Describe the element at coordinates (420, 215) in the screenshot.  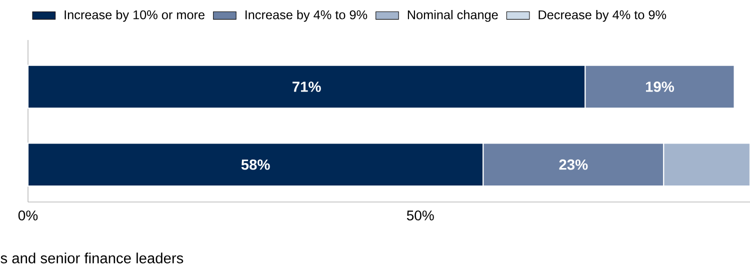
I see `x-tick-label: 50%` at that location.